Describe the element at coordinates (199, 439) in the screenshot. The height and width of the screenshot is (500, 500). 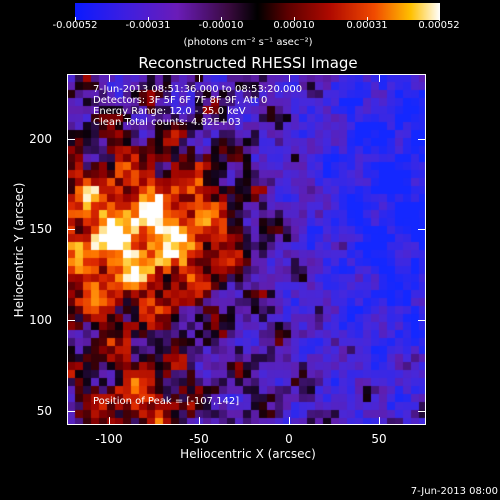
I see `x-tick-label: -50` at that location.